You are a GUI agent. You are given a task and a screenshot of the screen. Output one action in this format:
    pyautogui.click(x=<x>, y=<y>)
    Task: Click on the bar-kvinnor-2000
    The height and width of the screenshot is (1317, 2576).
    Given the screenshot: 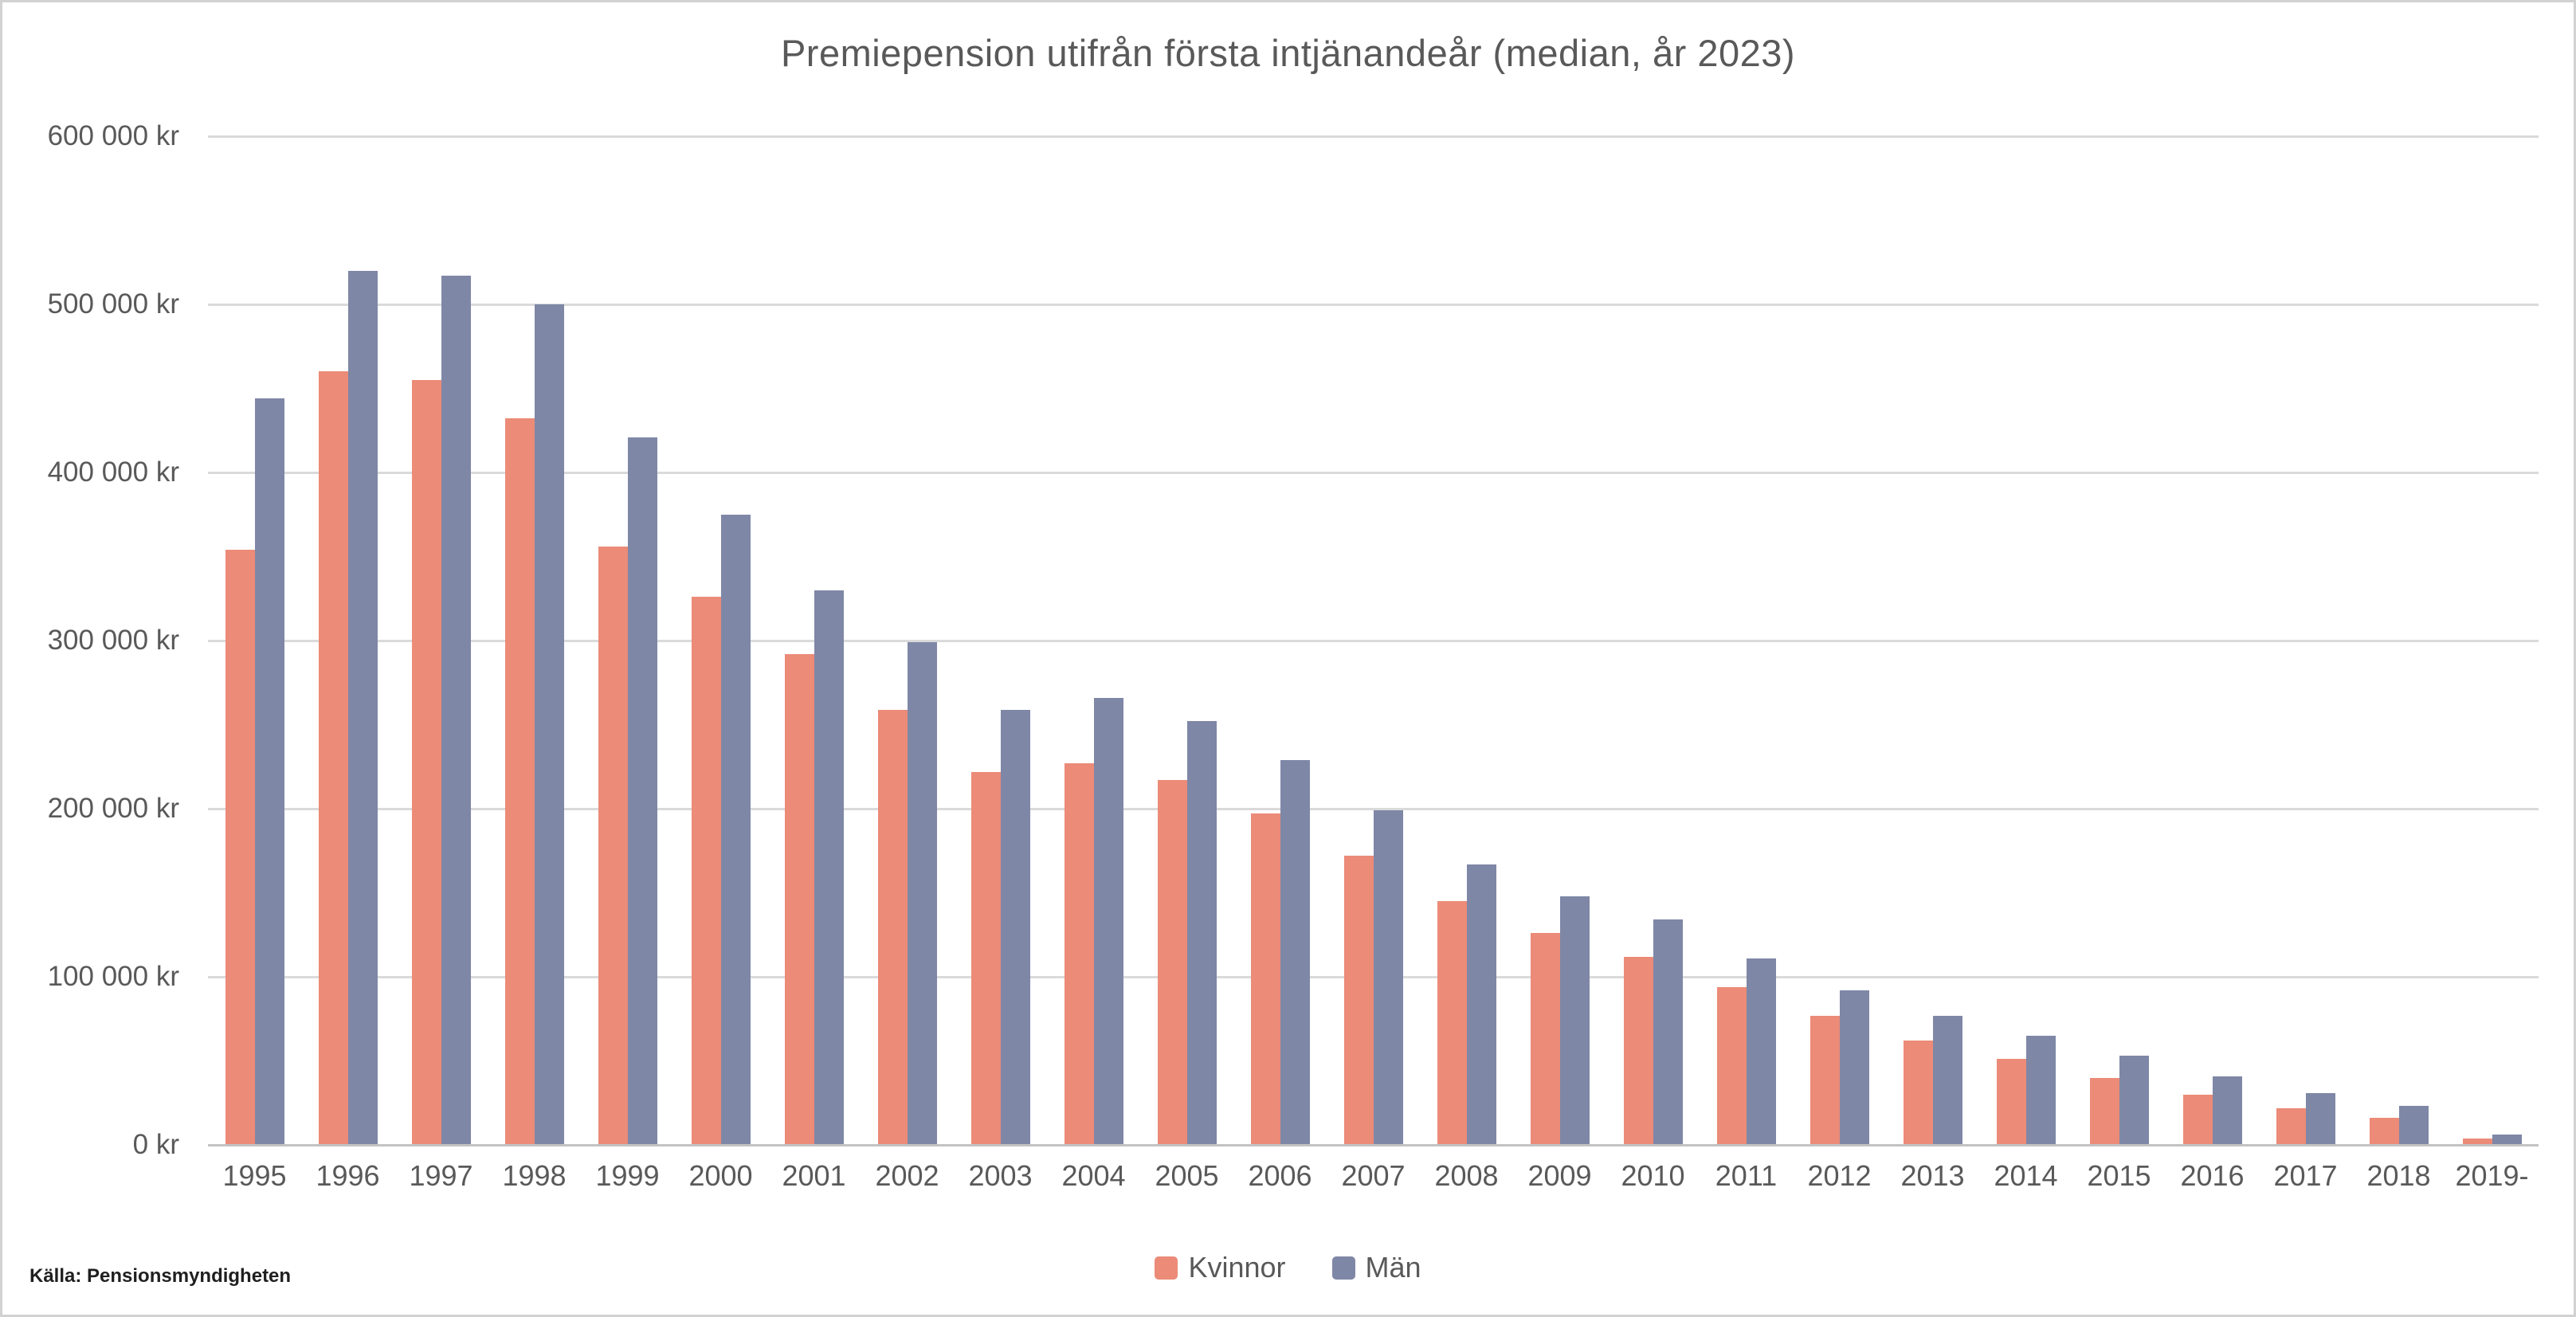 What is the action you would take?
    pyautogui.click(x=706, y=871)
    